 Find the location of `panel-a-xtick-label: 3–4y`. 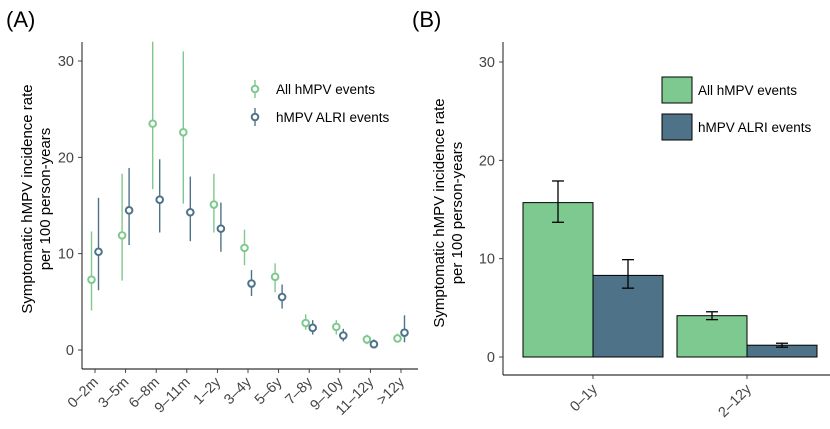

panel-a-xtick-label: 3–4y is located at coordinates (238, 391).